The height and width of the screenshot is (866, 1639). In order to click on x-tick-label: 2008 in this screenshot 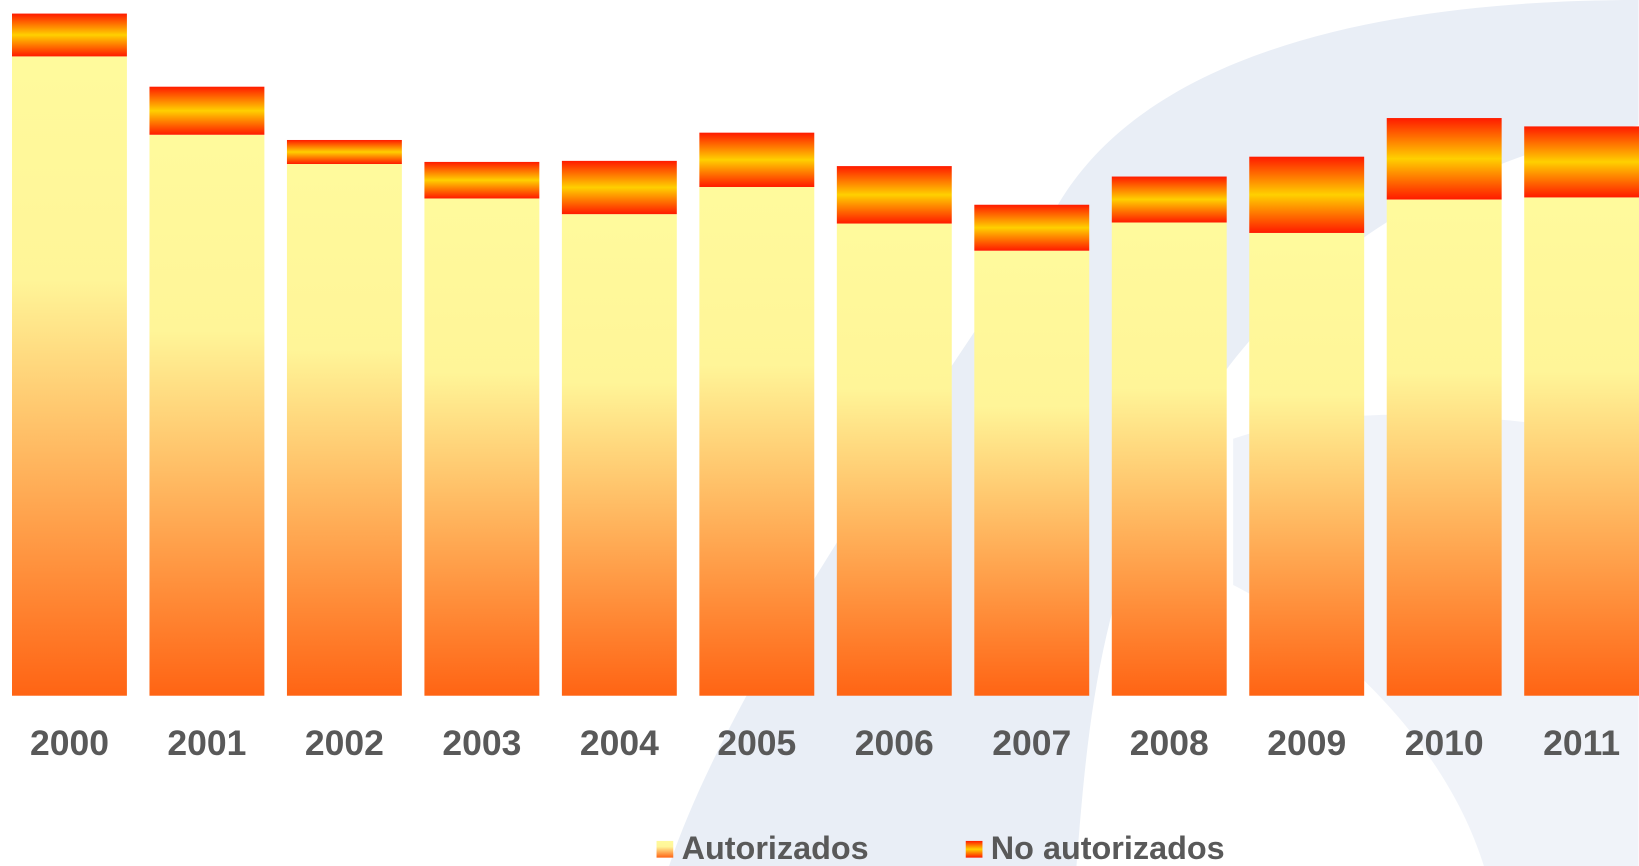, I will do `click(1169, 743)`.